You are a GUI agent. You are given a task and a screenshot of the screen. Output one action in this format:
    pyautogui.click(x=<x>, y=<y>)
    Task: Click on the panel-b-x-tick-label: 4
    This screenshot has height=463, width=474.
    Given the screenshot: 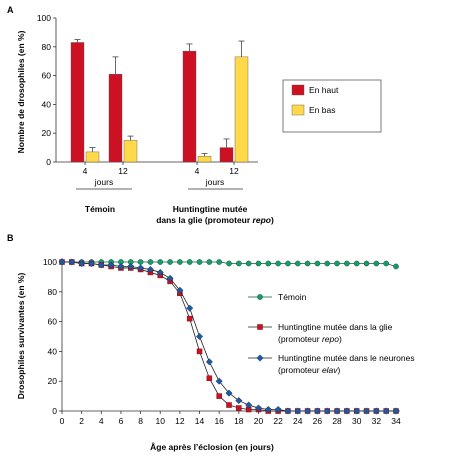 What is the action you would take?
    pyautogui.click(x=101, y=421)
    